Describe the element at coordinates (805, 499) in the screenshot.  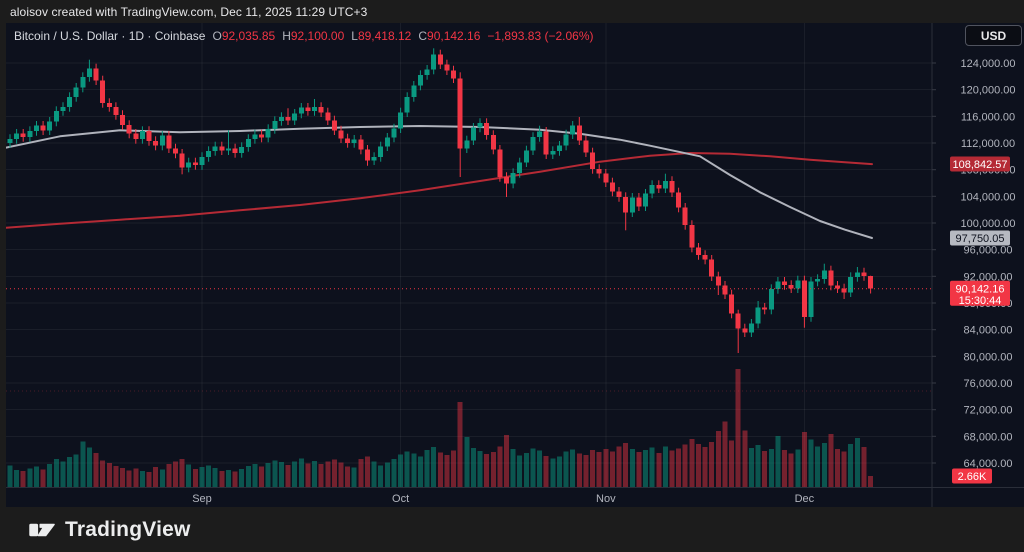
I see `svg-text: Dec` at that location.